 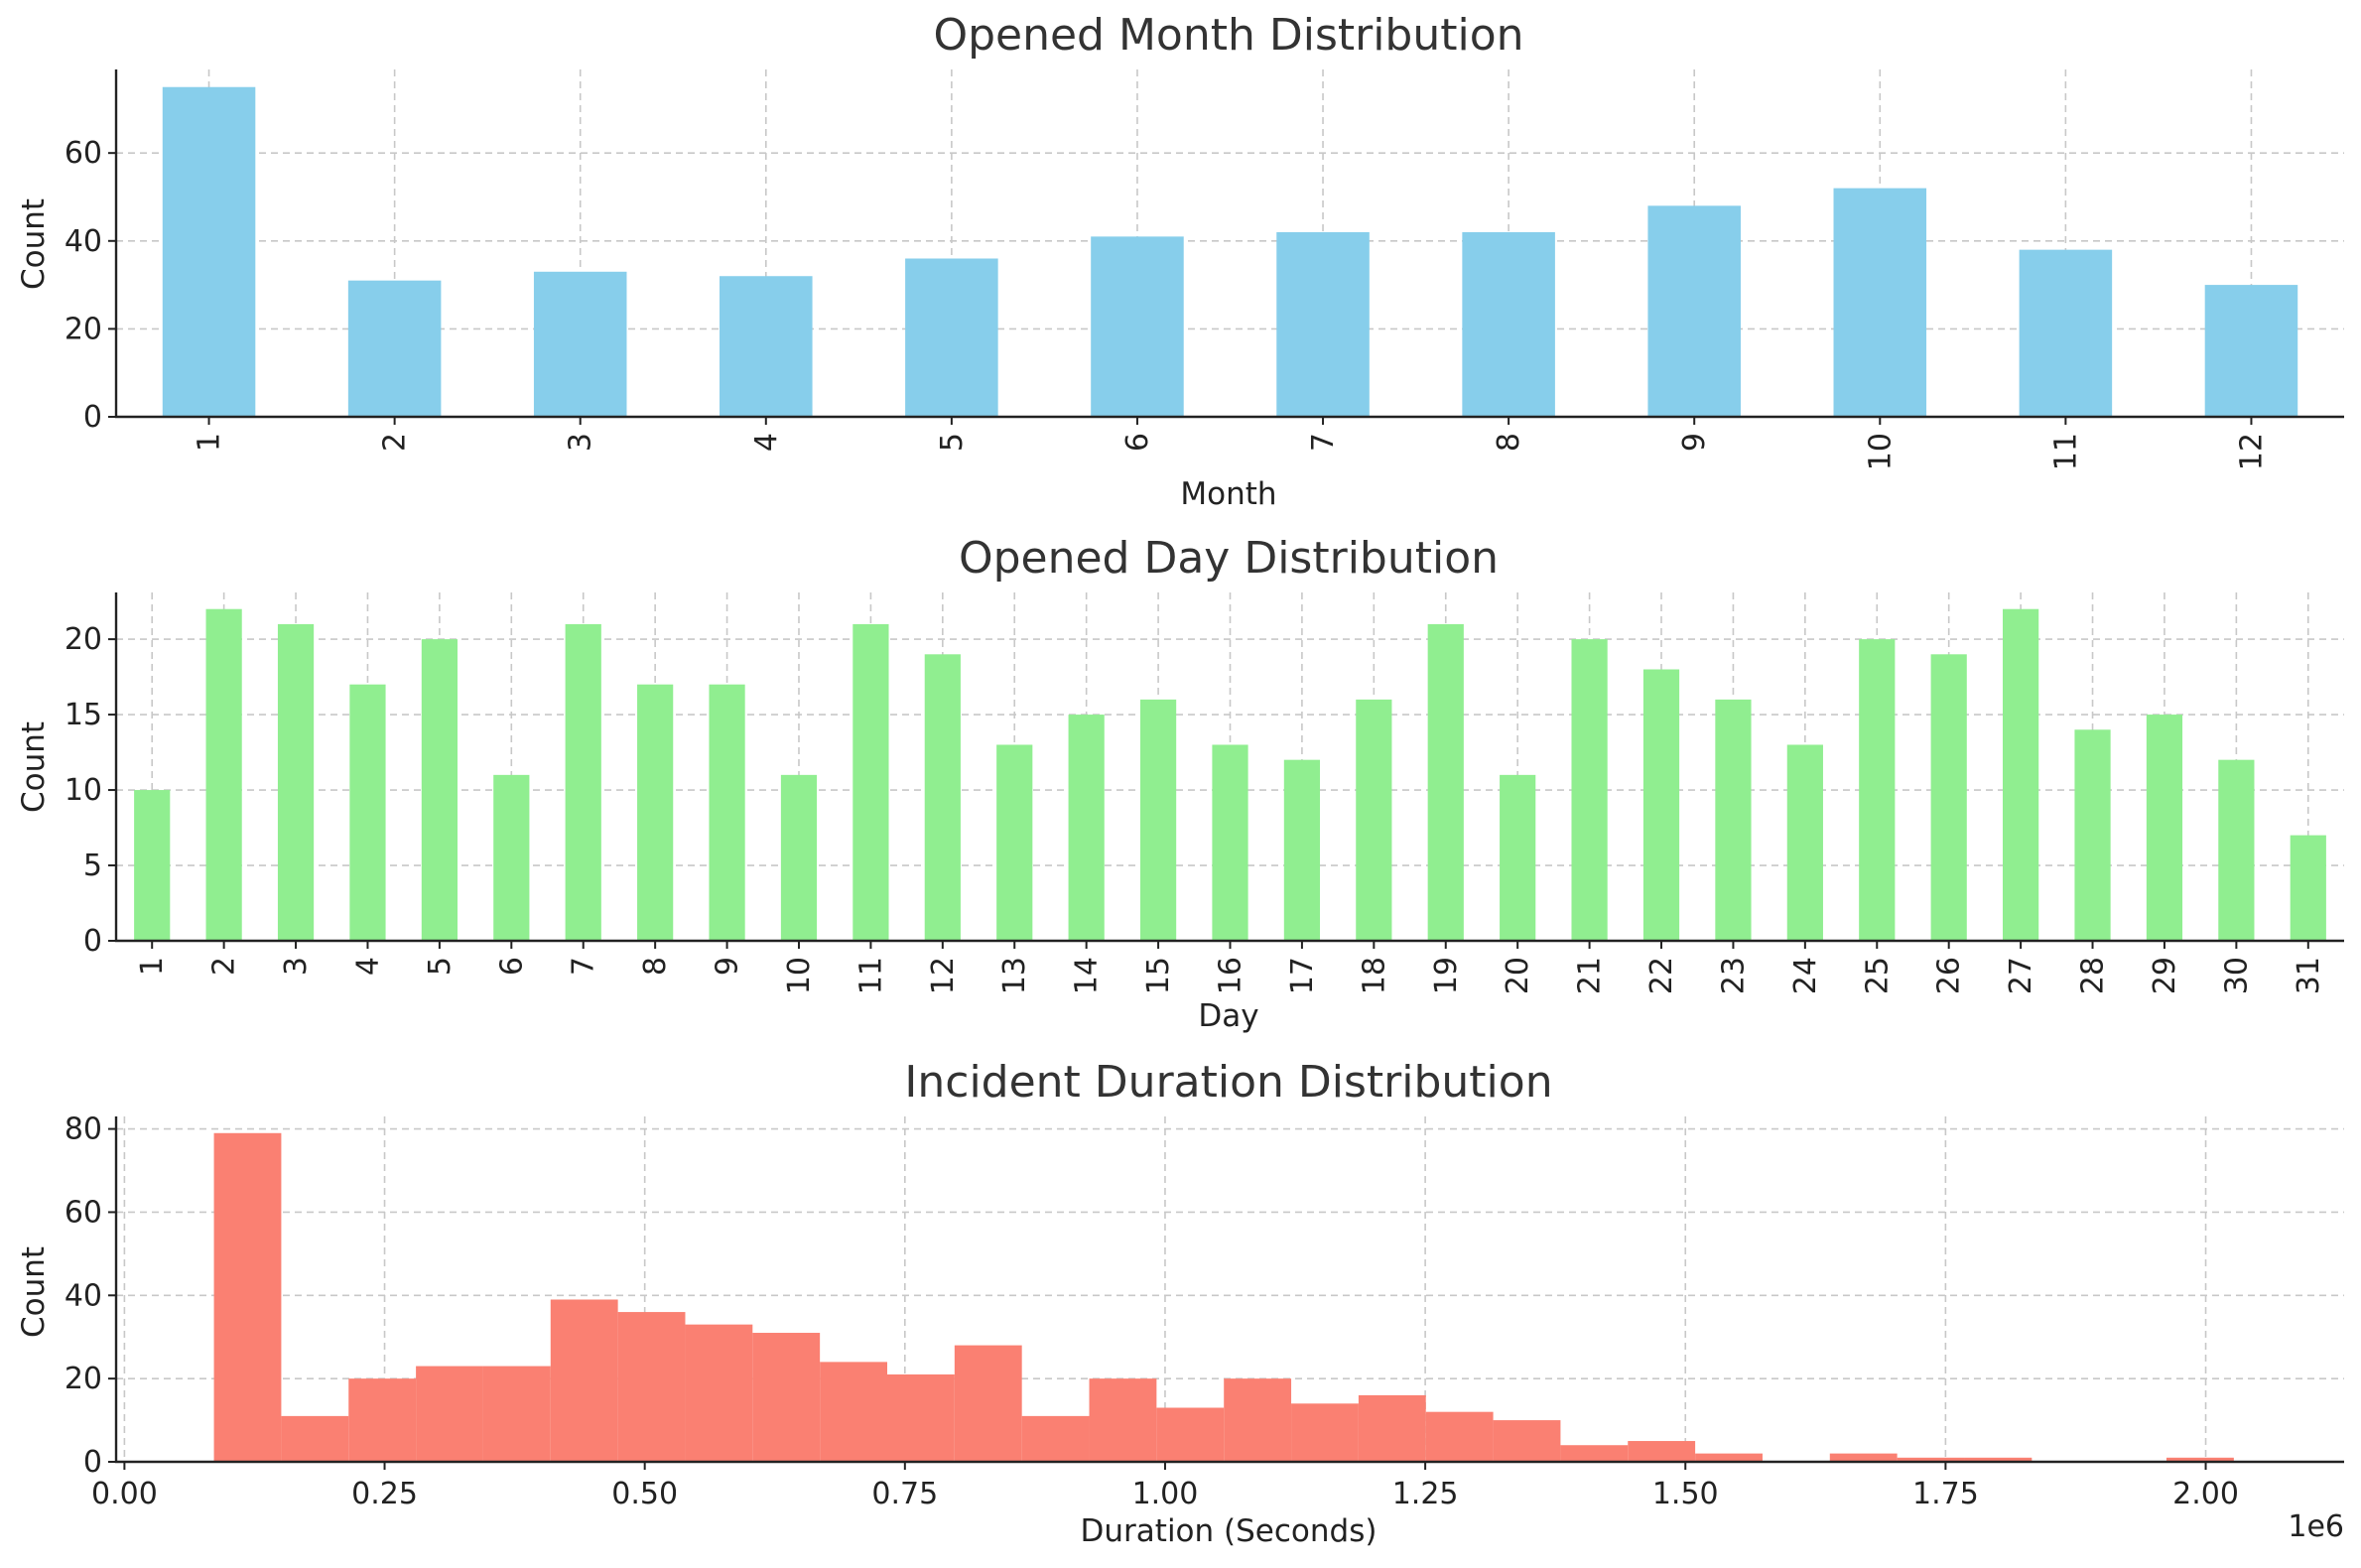 I want to click on day-y-tick-label: 20, so click(x=83, y=639).